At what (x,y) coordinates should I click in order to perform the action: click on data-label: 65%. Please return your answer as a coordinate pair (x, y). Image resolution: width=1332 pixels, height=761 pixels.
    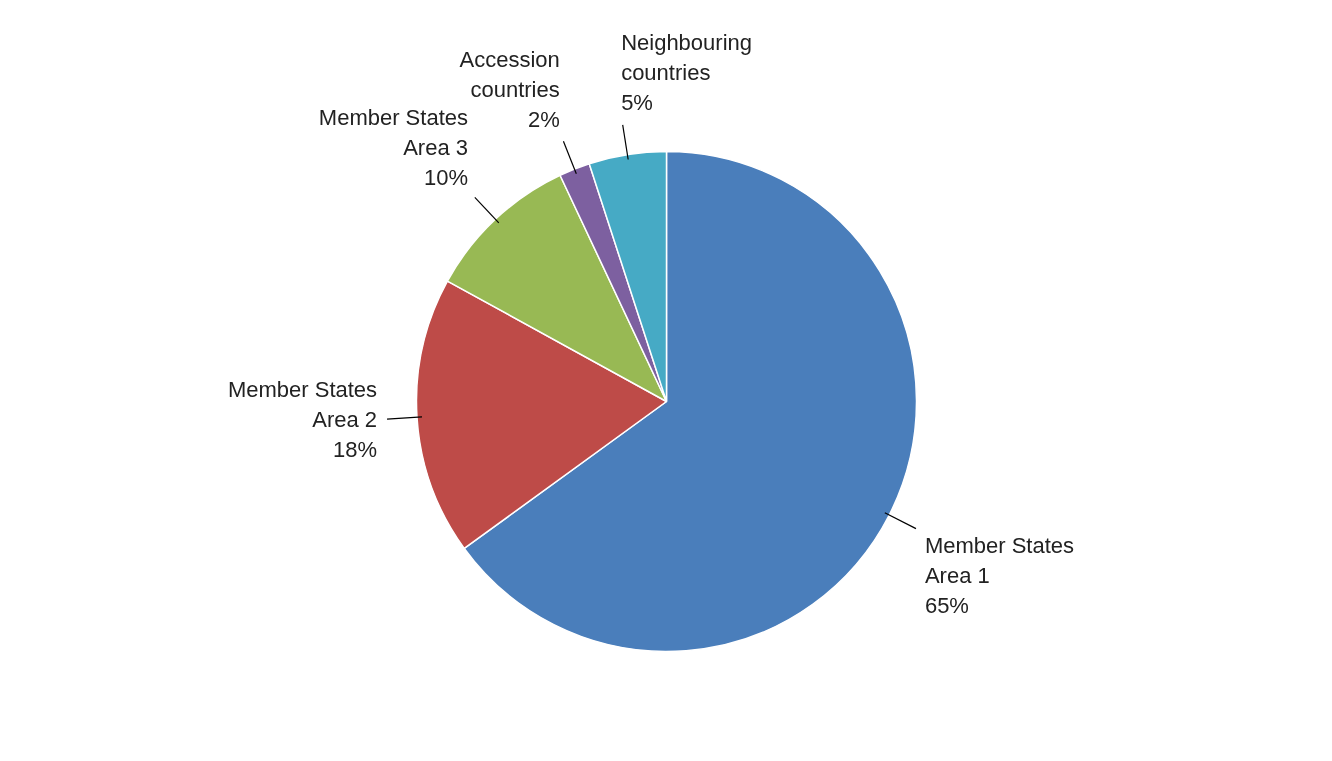
    Looking at the image, I should click on (946, 606).